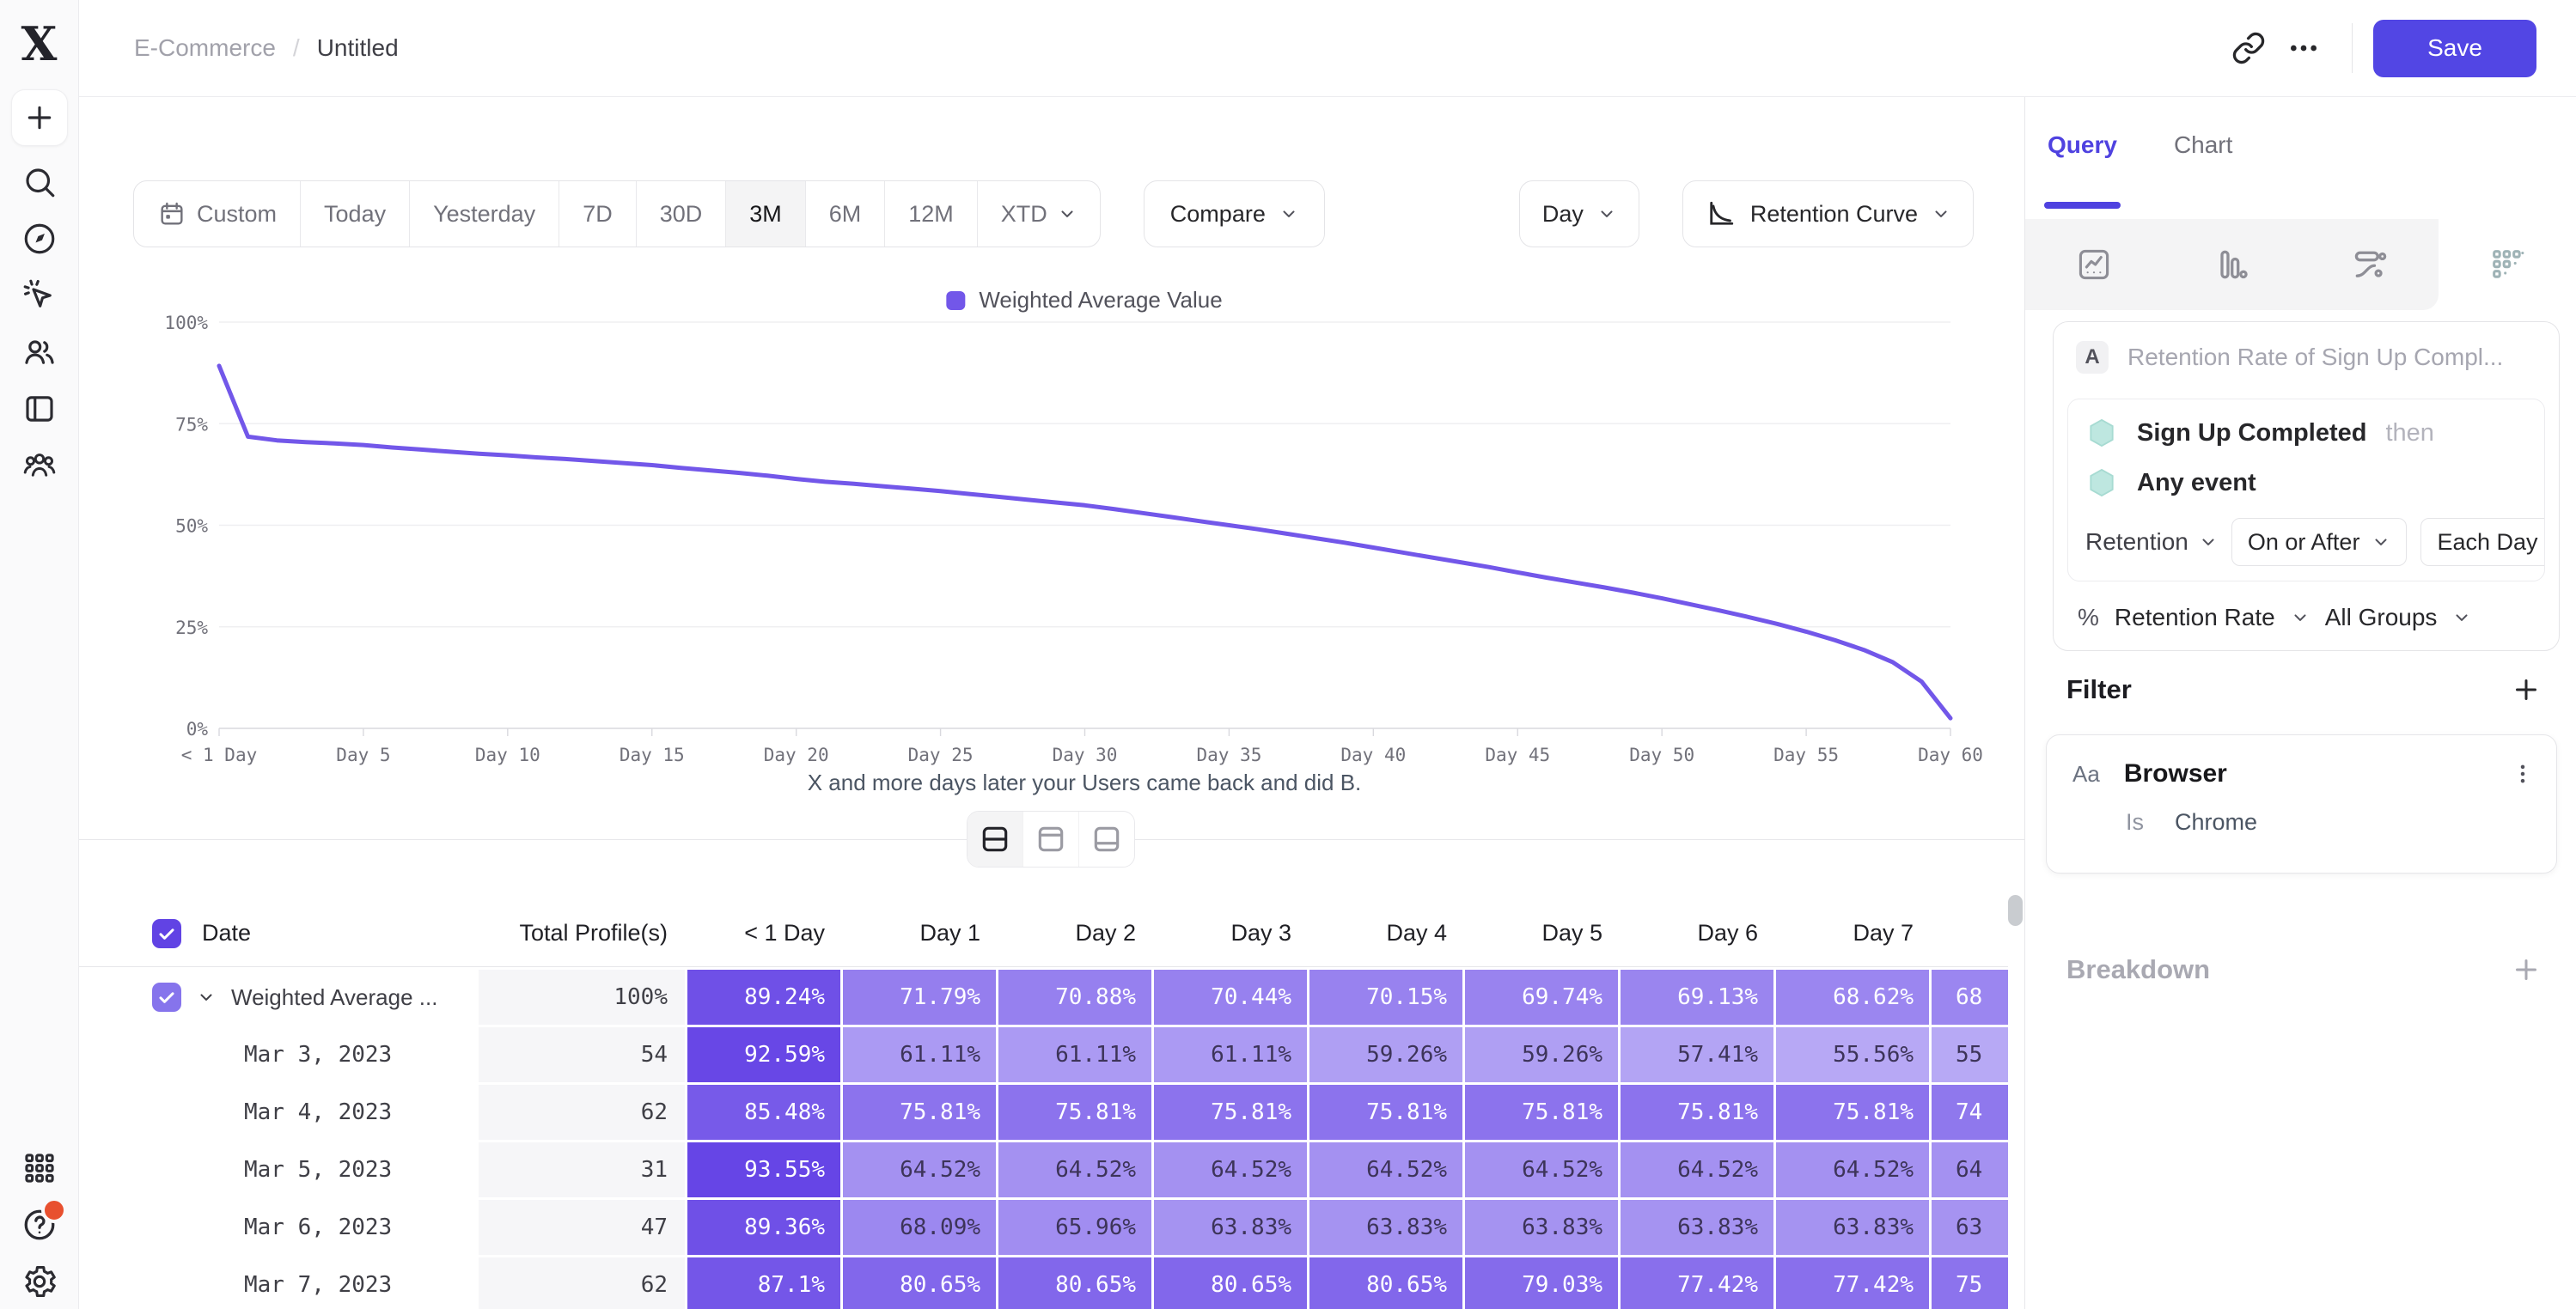 This screenshot has width=2576, height=1309. I want to click on filter-value: Chrome, so click(2216, 822).